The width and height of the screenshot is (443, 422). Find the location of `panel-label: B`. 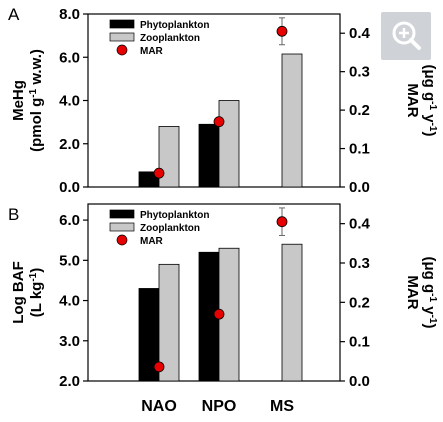

panel-label: B is located at coordinates (13, 214).